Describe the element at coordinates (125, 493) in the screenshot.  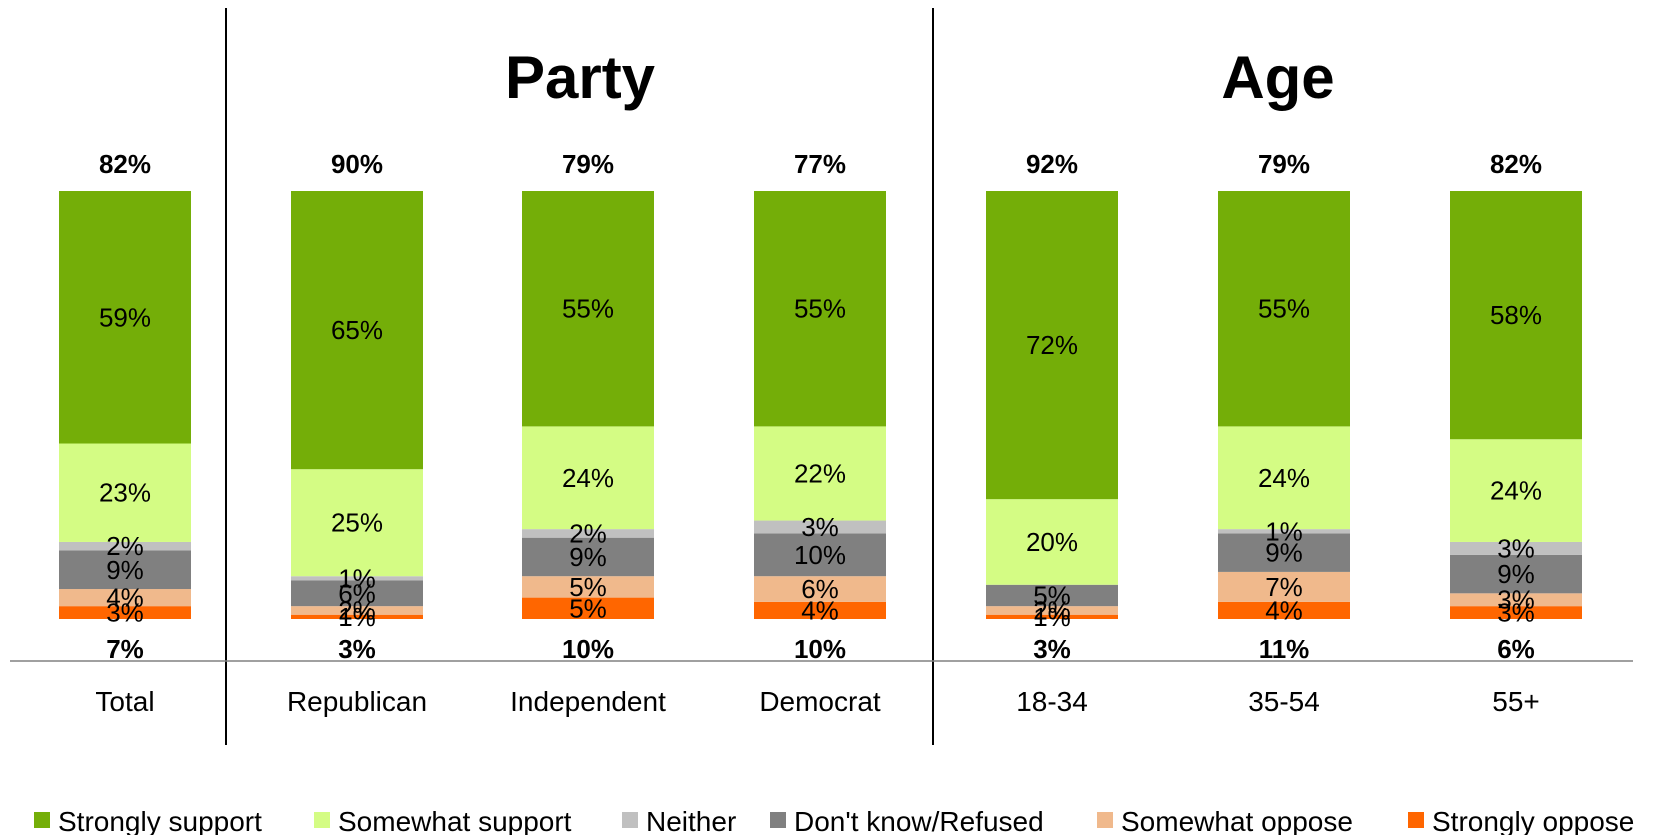
I see `data-label-somewhat-support-total: 23%` at that location.